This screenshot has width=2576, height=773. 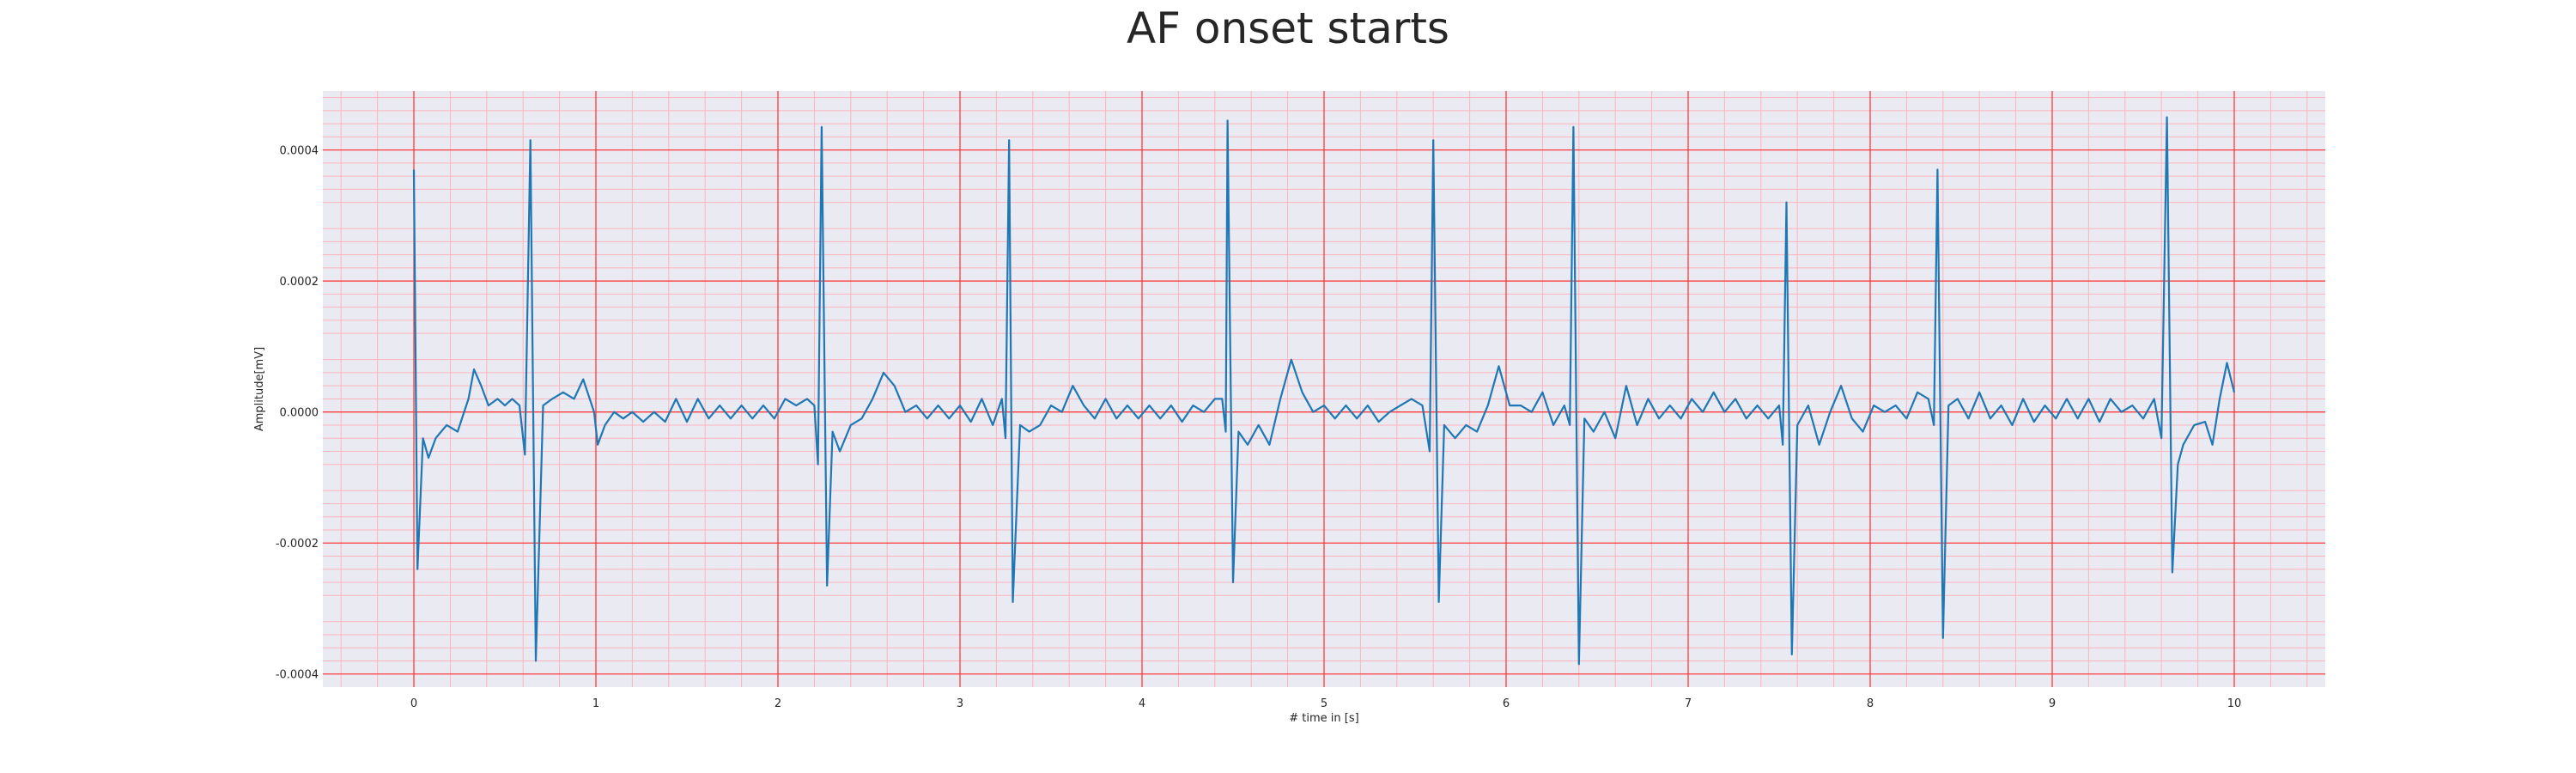 I want to click on y-tick-label: 0.0002, so click(x=300, y=282).